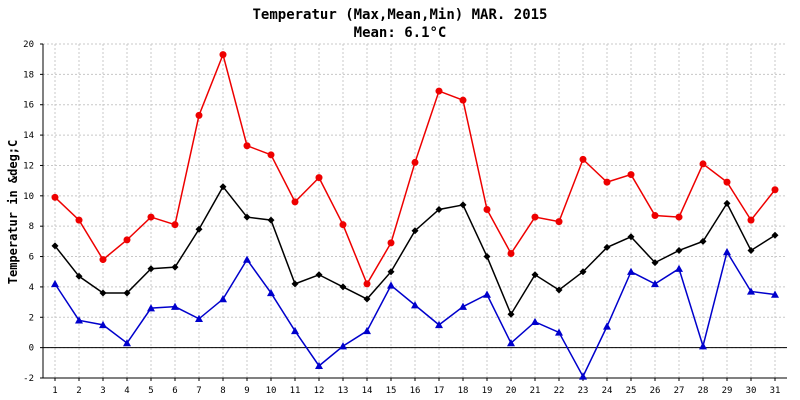 Image resolution: width=800 pixels, height=400 pixels. What do you see at coordinates (703, 391) in the screenshot?
I see `x-tick-label: 28` at bounding box center [703, 391].